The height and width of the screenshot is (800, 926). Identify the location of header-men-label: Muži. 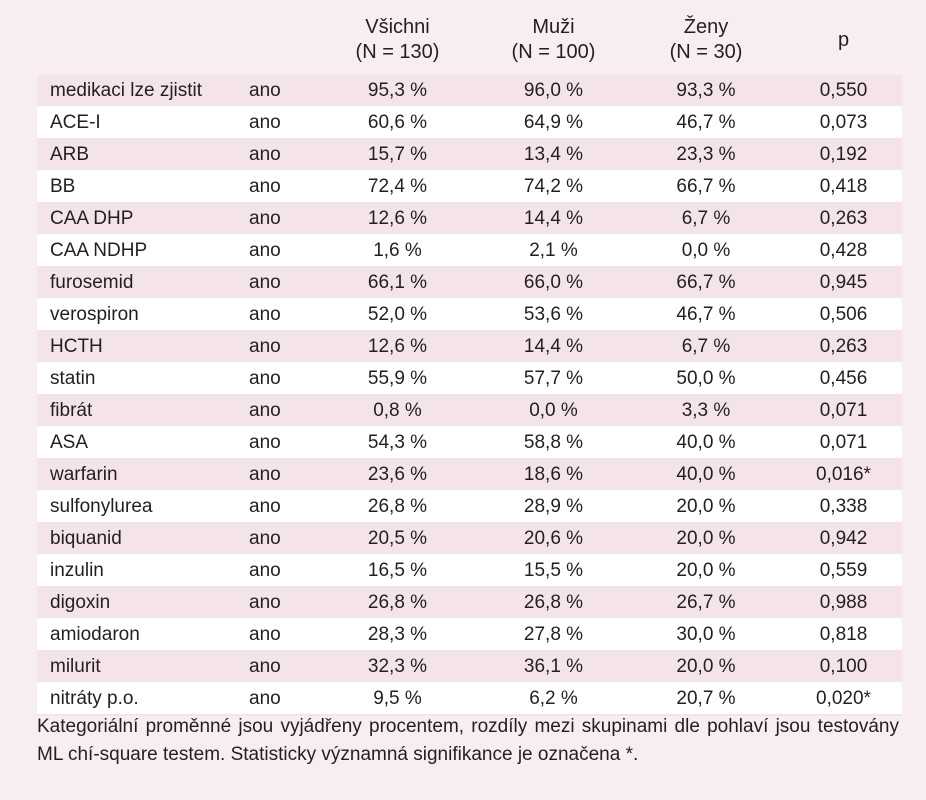
(553, 27).